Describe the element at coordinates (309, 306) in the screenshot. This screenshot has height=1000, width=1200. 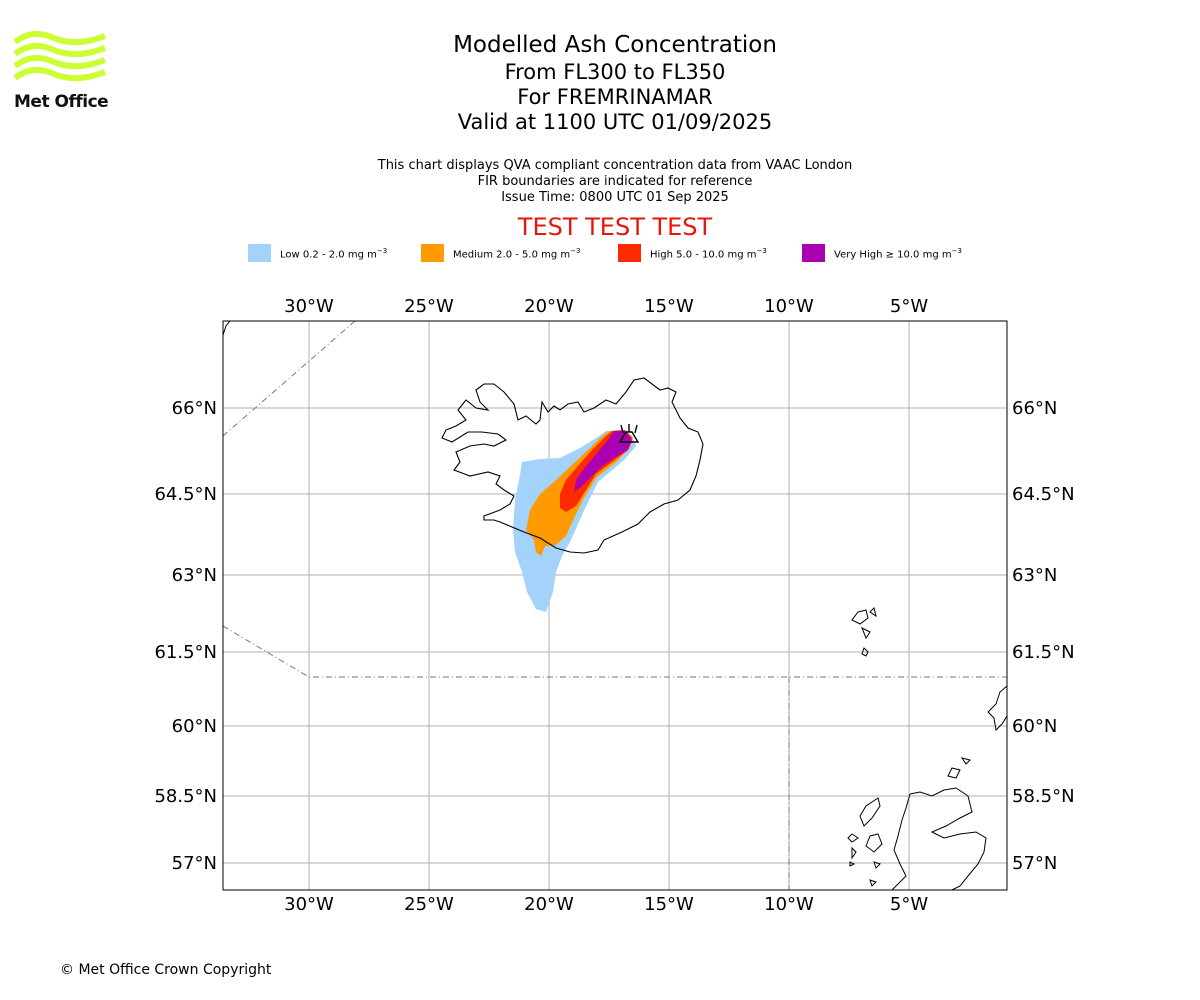
I see `lon-label-top: 30°W` at that location.